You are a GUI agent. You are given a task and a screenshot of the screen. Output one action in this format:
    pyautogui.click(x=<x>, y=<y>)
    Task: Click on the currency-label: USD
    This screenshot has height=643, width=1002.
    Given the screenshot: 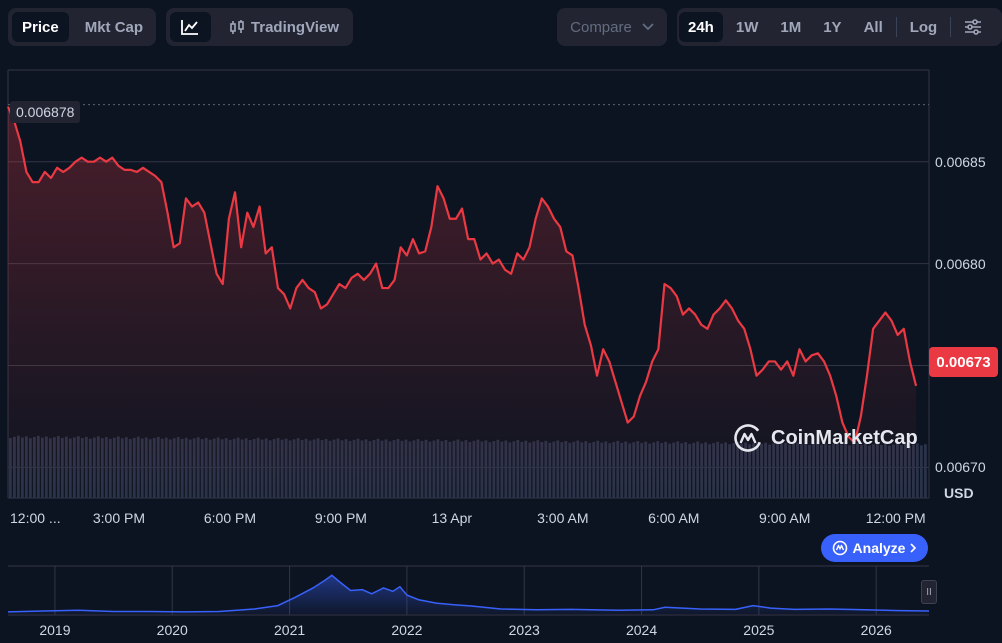 What is the action you would take?
    pyautogui.click(x=959, y=493)
    